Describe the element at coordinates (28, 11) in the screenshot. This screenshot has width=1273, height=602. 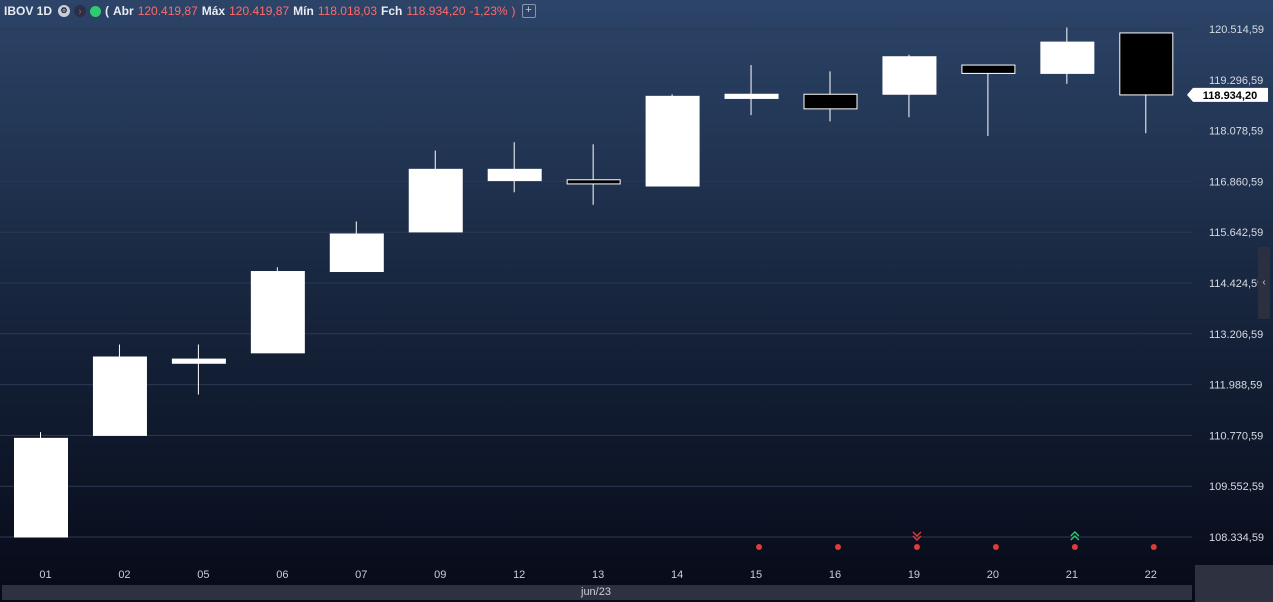
I see `symbol-label: IBOV 1D` at that location.